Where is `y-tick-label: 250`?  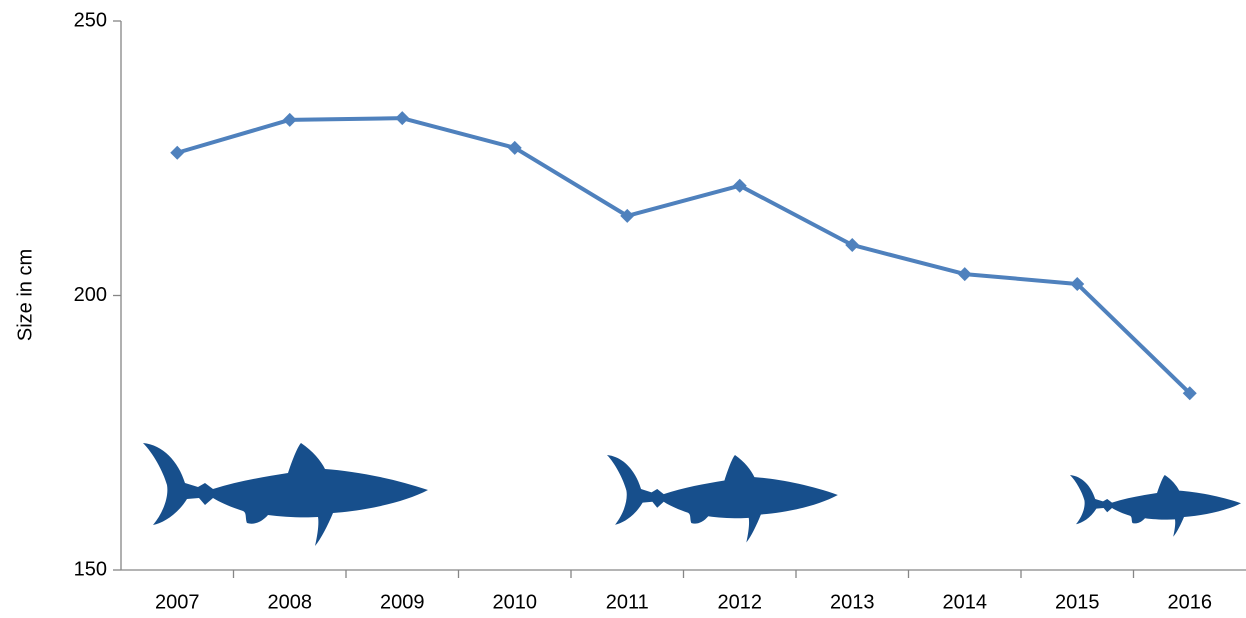
y-tick-label: 250 is located at coordinates (90, 20).